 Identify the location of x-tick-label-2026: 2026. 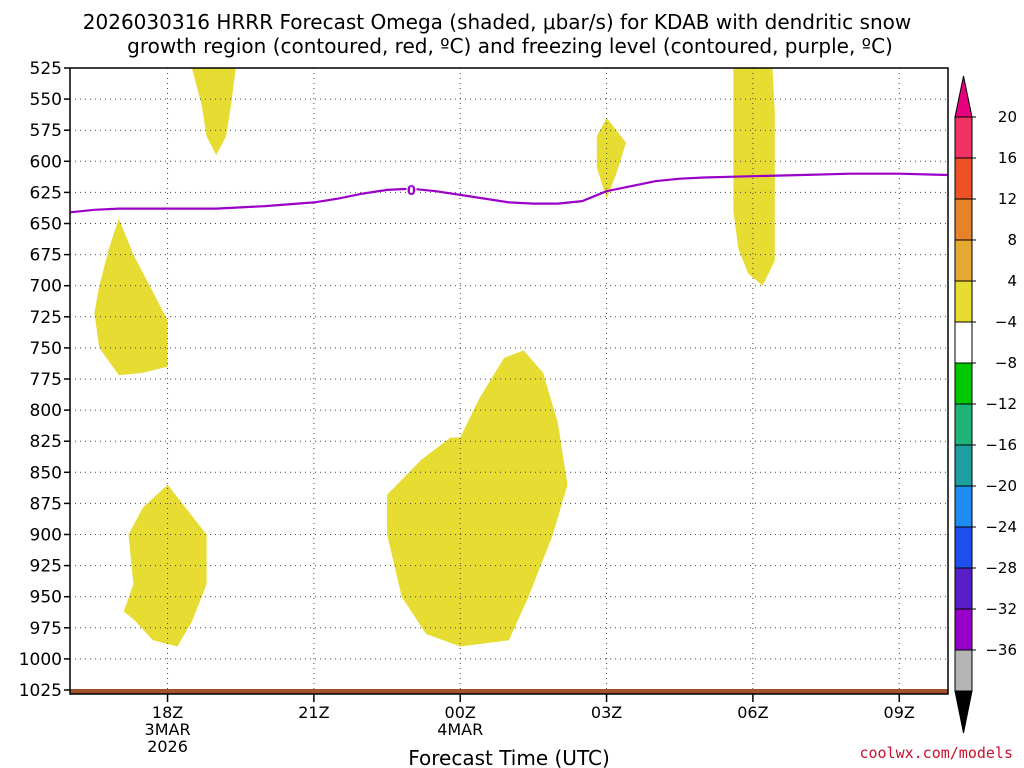
(167, 746).